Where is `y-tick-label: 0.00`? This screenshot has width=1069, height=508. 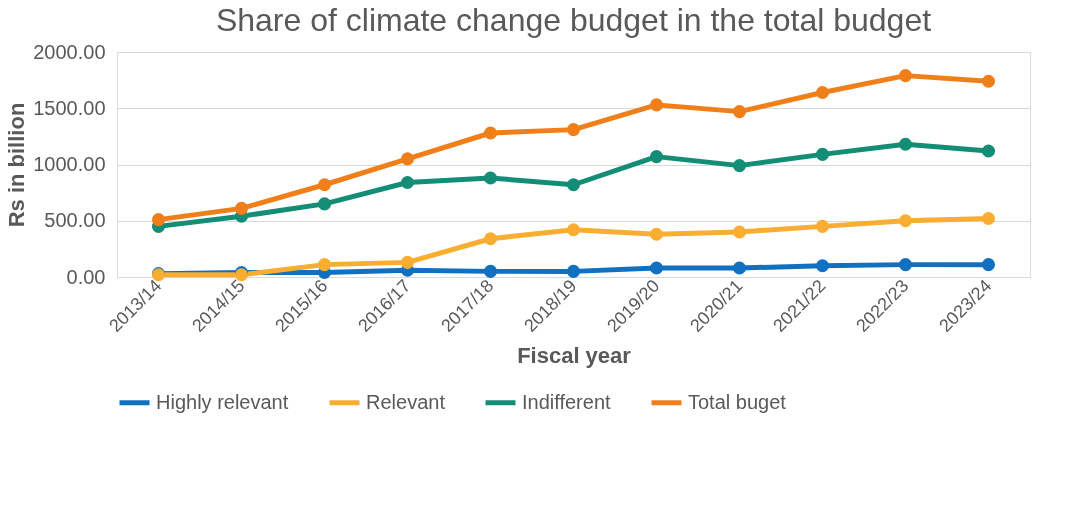
y-tick-label: 0.00 is located at coordinates (86, 276).